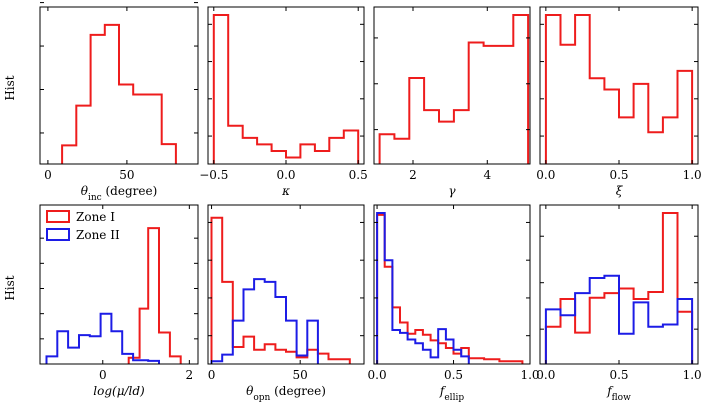  I want to click on panel-6: 0 50 θopn (degree), so click(286, 303).